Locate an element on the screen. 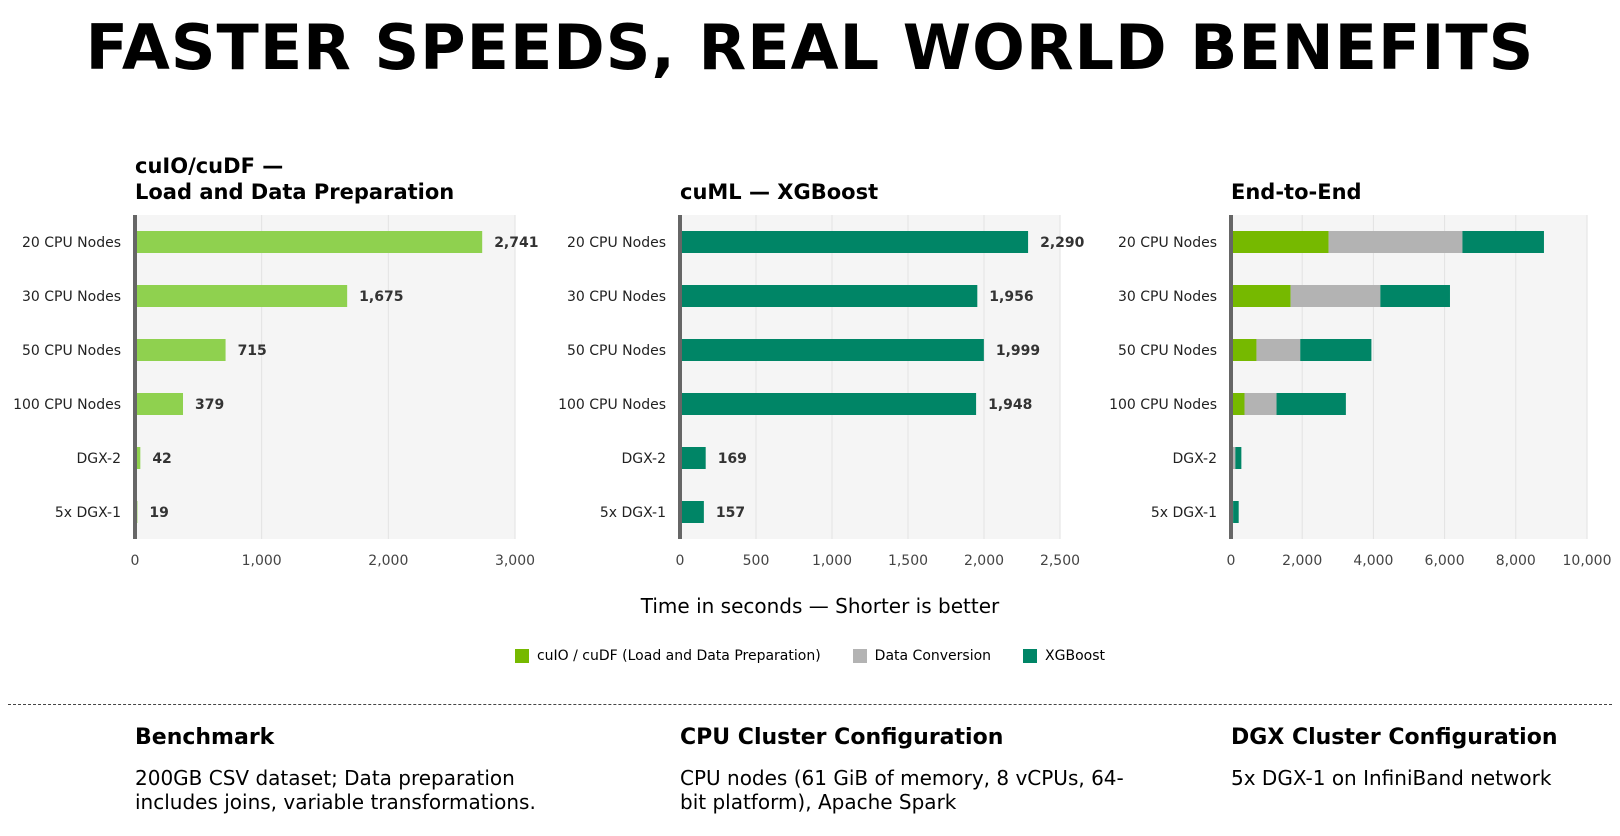 This screenshot has width=1620, height=836. value-label: 2,290 is located at coordinates (1062, 243).